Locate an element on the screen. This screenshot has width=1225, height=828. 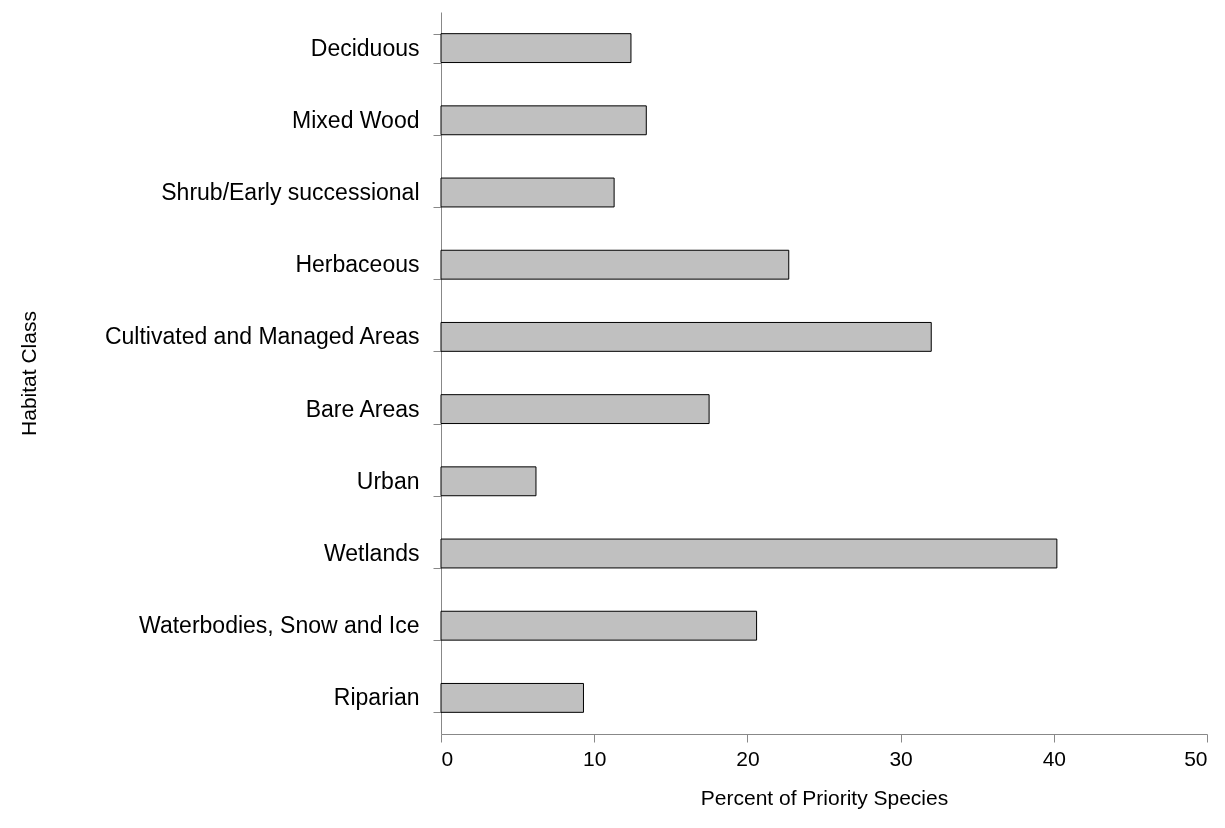
x-axis-title: Percent of Priority Species is located at coordinates (824, 797).